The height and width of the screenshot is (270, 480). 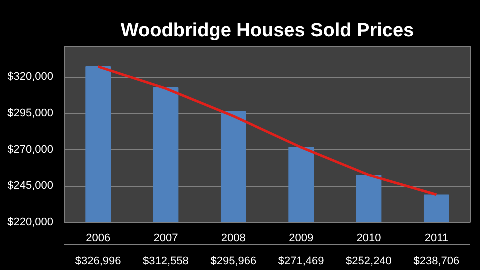 What do you see at coordinates (436, 238) in the screenshot?
I see `x-tick-label: 2011` at bounding box center [436, 238].